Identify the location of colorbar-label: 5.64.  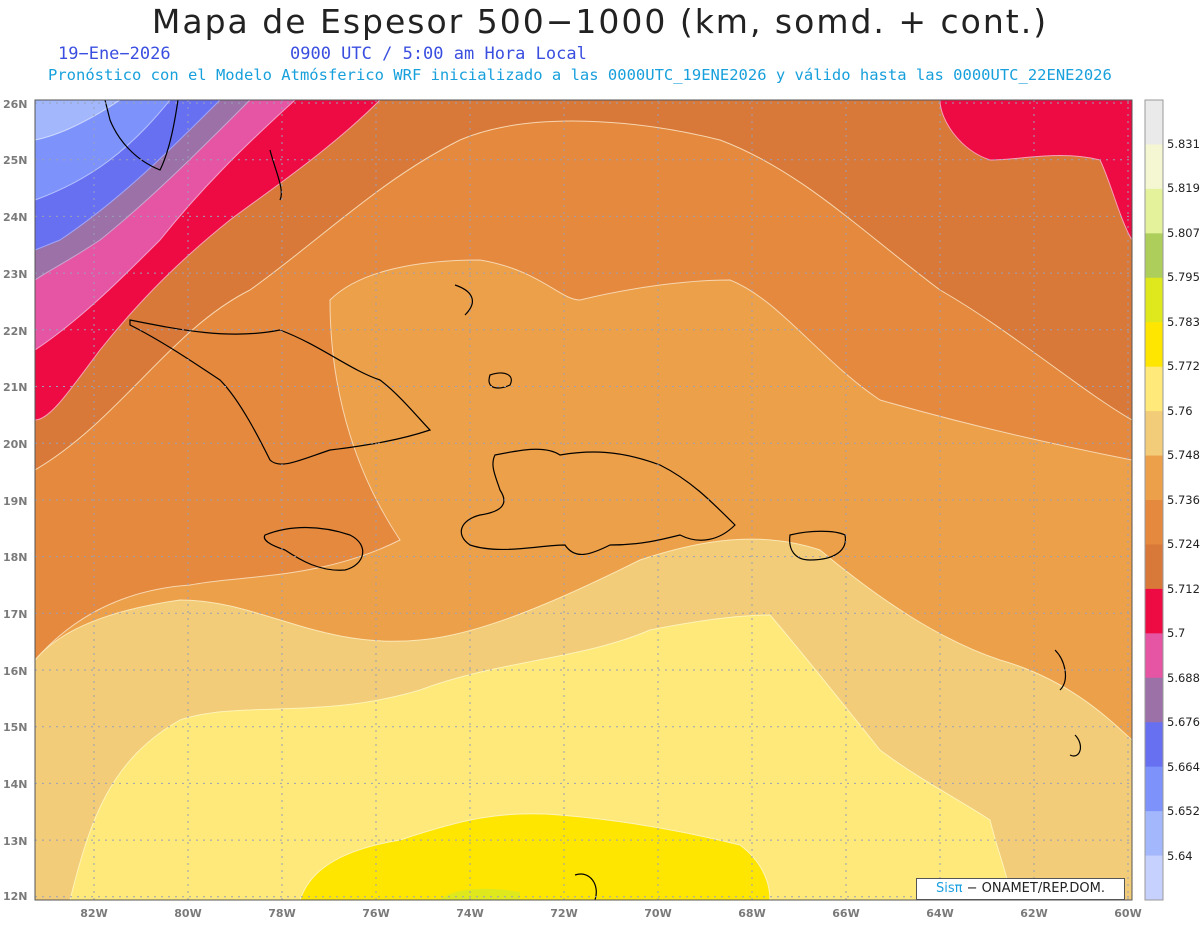
(1180, 856).